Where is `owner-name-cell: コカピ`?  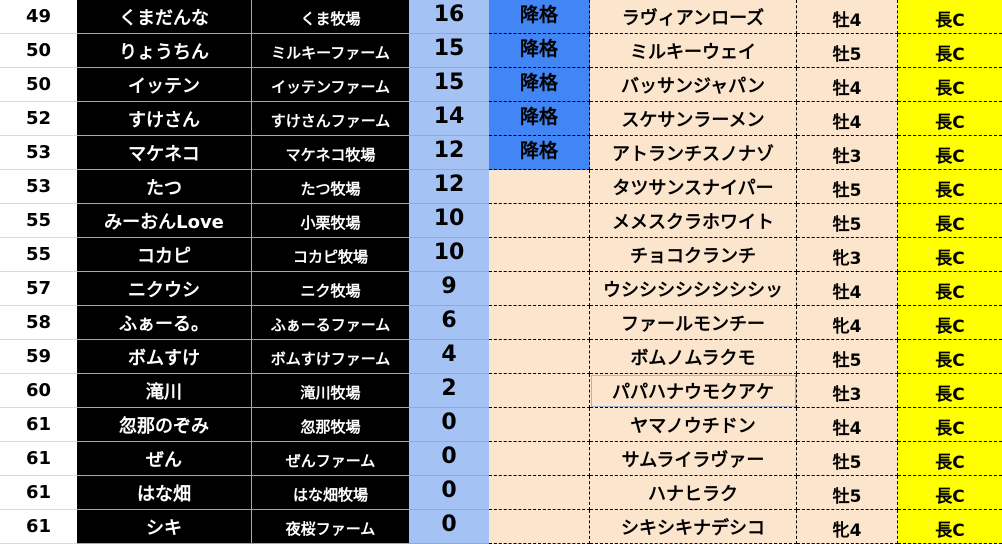 owner-name-cell: コカピ is located at coordinates (164, 255).